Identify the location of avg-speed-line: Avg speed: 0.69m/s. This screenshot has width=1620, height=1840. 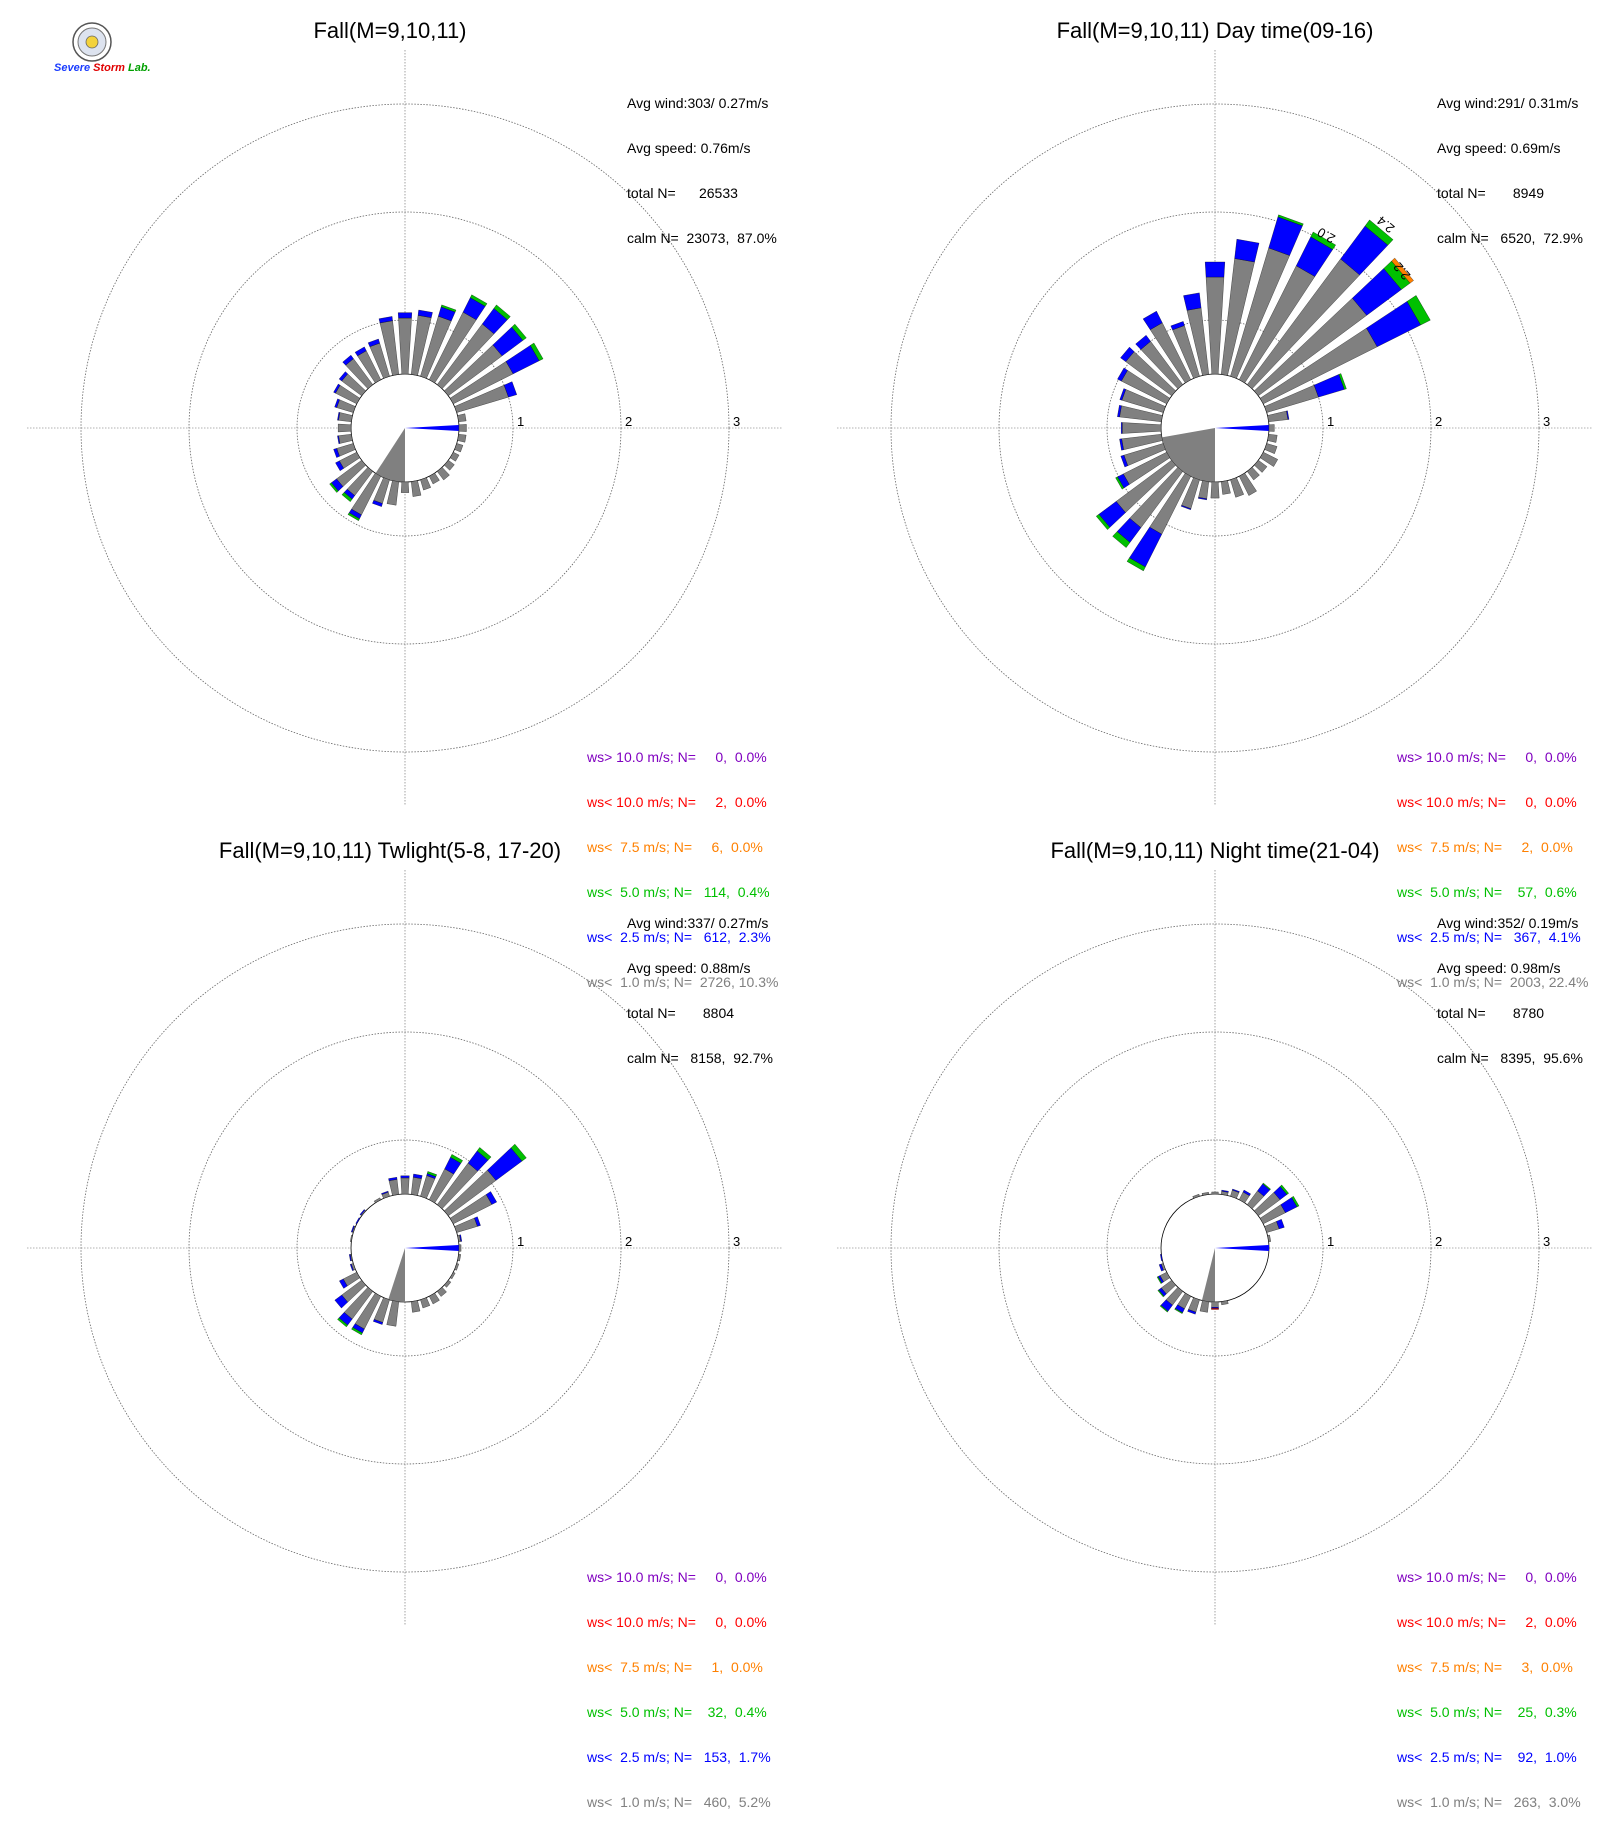
(1499, 148).